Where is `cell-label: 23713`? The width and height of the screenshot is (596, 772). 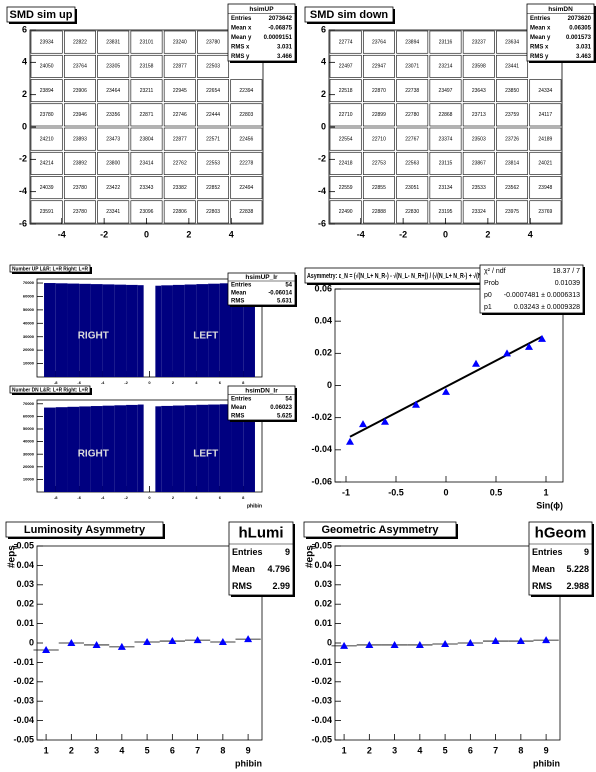 cell-label: 23713 is located at coordinates (479, 115).